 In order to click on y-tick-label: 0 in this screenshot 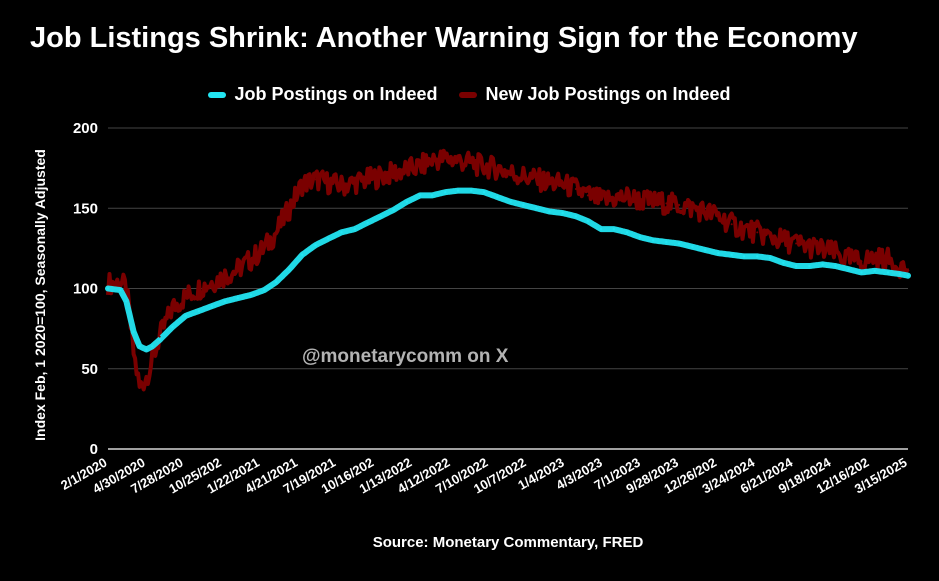, I will do `click(94, 449)`.